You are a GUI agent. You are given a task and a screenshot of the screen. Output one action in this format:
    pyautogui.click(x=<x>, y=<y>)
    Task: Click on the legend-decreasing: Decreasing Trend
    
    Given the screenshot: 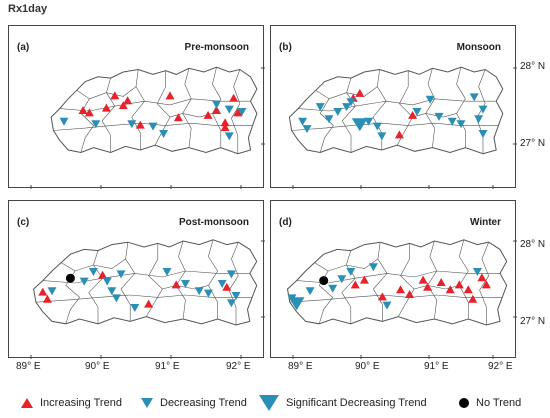 What is the action you would take?
    pyautogui.click(x=193, y=403)
    